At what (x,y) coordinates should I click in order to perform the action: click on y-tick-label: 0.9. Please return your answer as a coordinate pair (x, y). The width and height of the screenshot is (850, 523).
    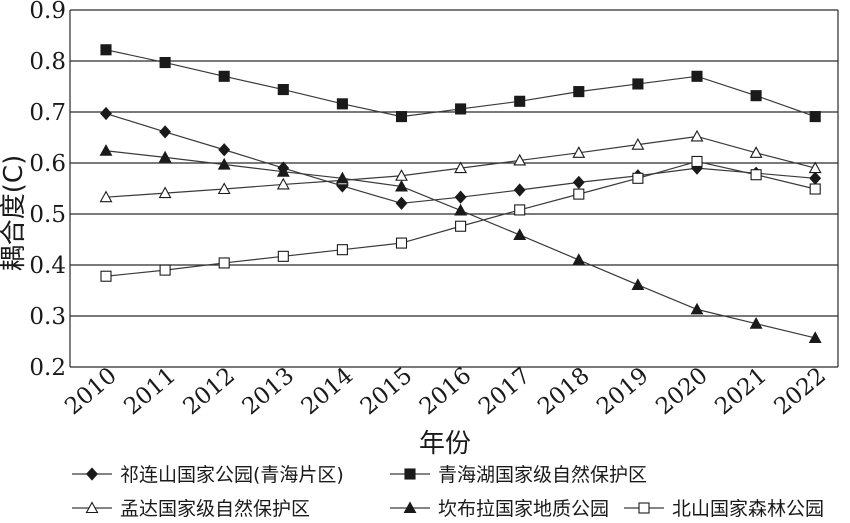
    Looking at the image, I should click on (47, 12).